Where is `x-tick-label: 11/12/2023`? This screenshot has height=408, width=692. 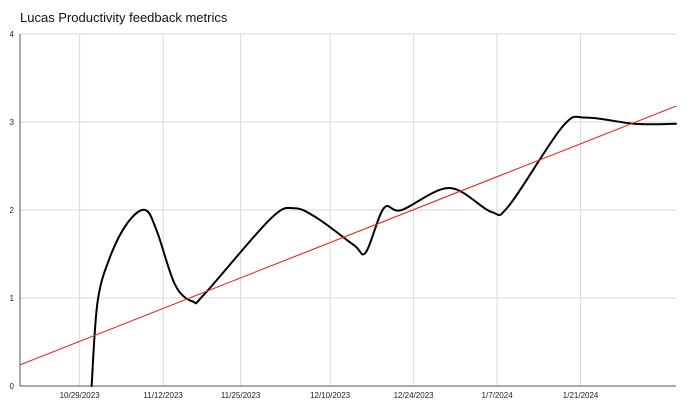 x-tick-label: 11/12/2023 is located at coordinates (163, 395).